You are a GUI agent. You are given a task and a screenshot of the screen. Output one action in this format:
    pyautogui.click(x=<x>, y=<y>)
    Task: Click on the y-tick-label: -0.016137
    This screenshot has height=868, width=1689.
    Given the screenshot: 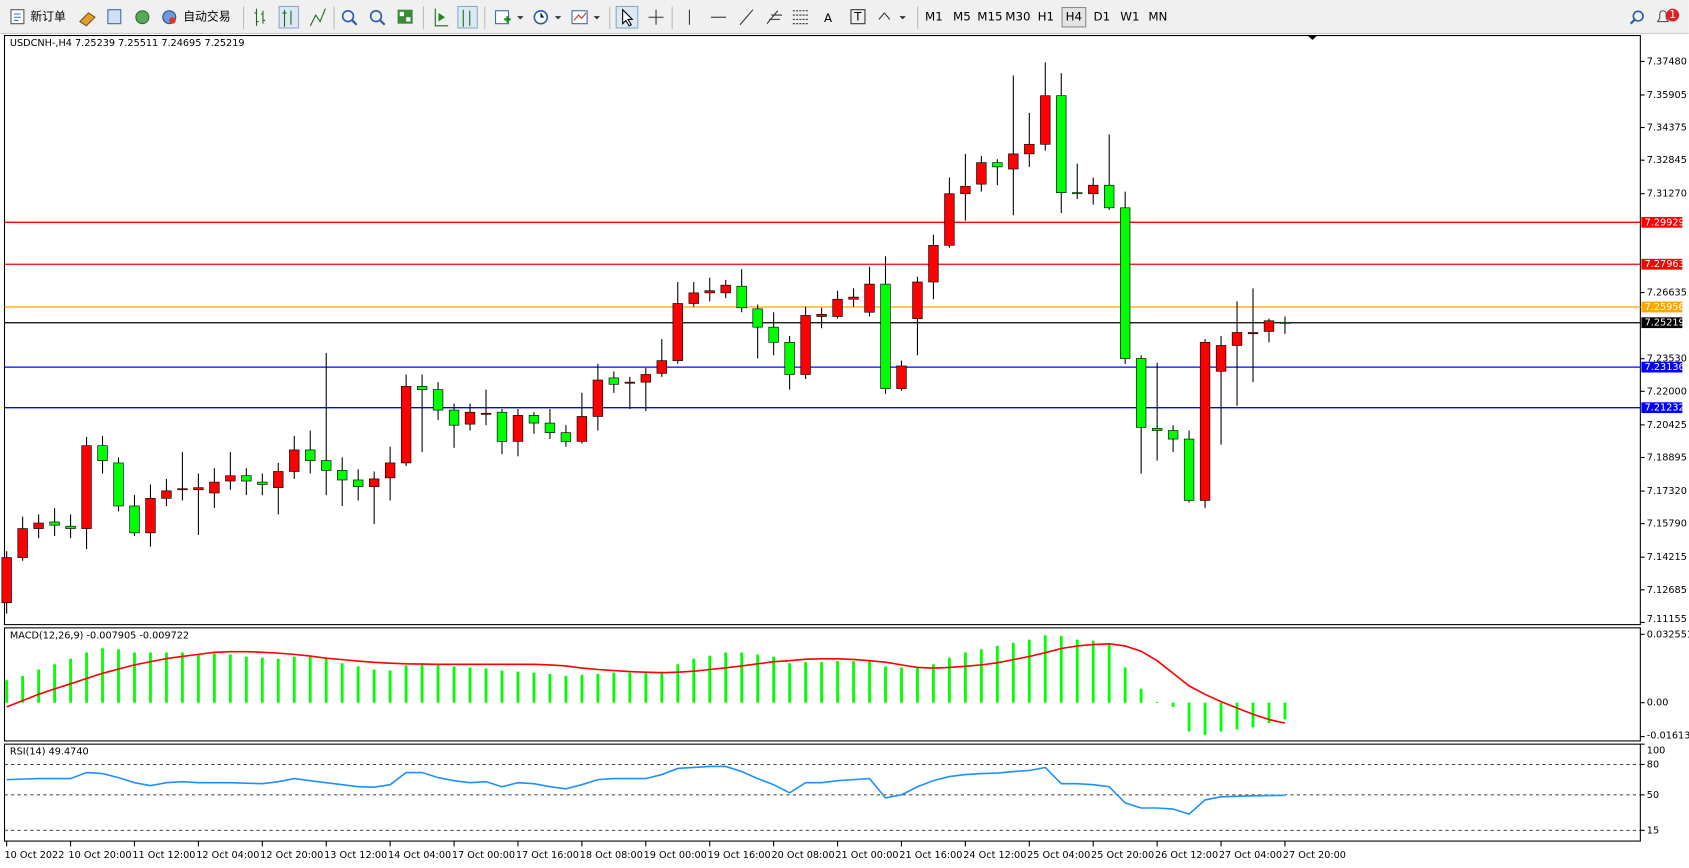 What is the action you would take?
    pyautogui.click(x=1668, y=736)
    